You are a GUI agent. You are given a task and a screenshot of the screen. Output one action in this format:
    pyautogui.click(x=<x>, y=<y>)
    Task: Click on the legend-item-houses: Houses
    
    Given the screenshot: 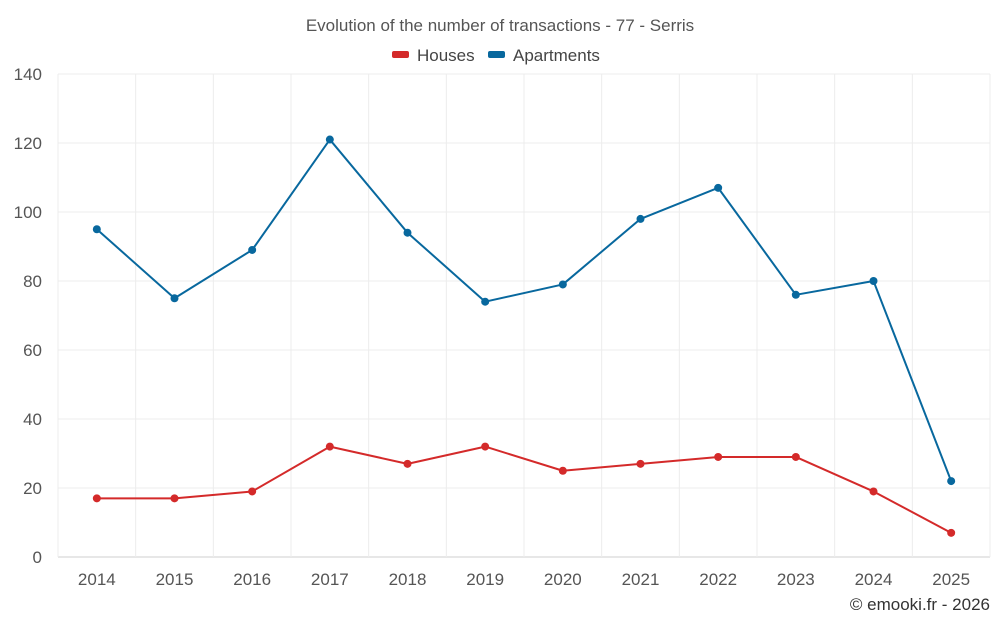 What is the action you would take?
    pyautogui.click(x=433, y=55)
    